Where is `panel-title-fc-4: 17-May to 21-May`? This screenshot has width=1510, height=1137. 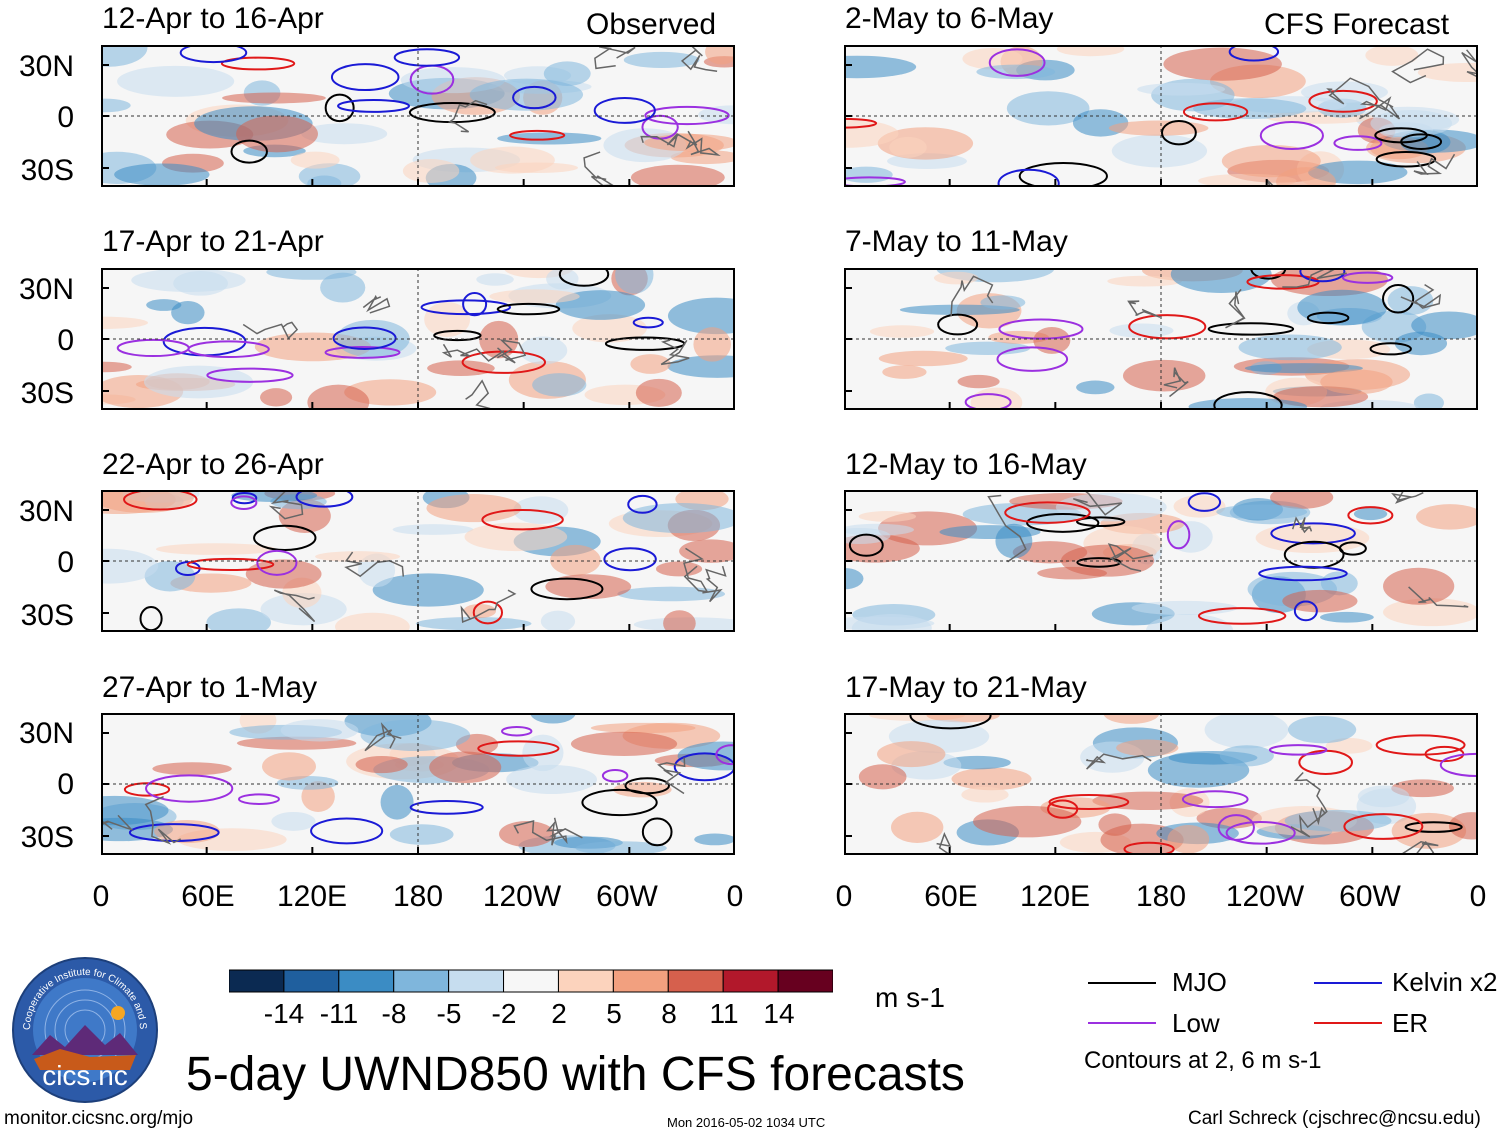
panel-title-fc-4: 17-May to 21-May is located at coordinates (966, 687).